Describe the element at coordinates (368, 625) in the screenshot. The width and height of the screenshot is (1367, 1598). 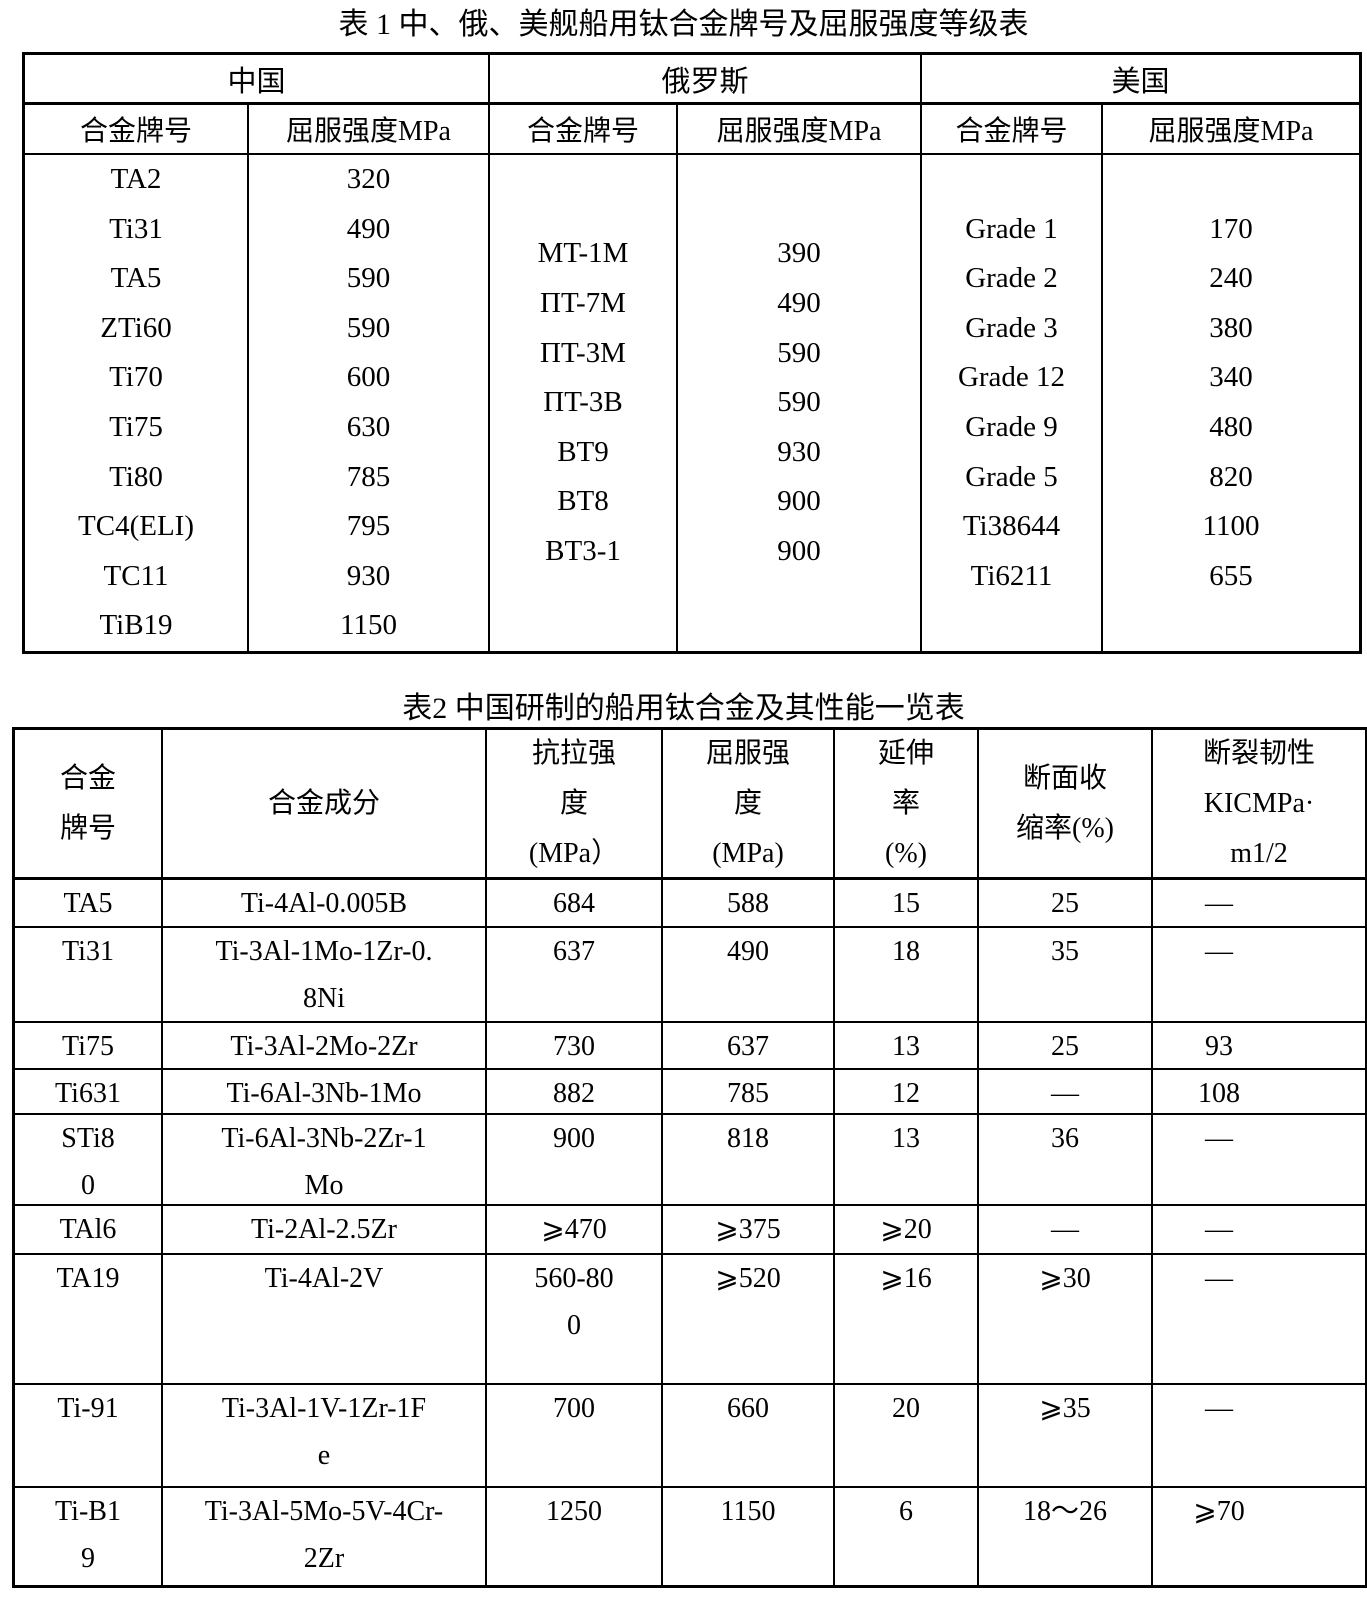
I see `yield-strength-value: 1150` at that location.